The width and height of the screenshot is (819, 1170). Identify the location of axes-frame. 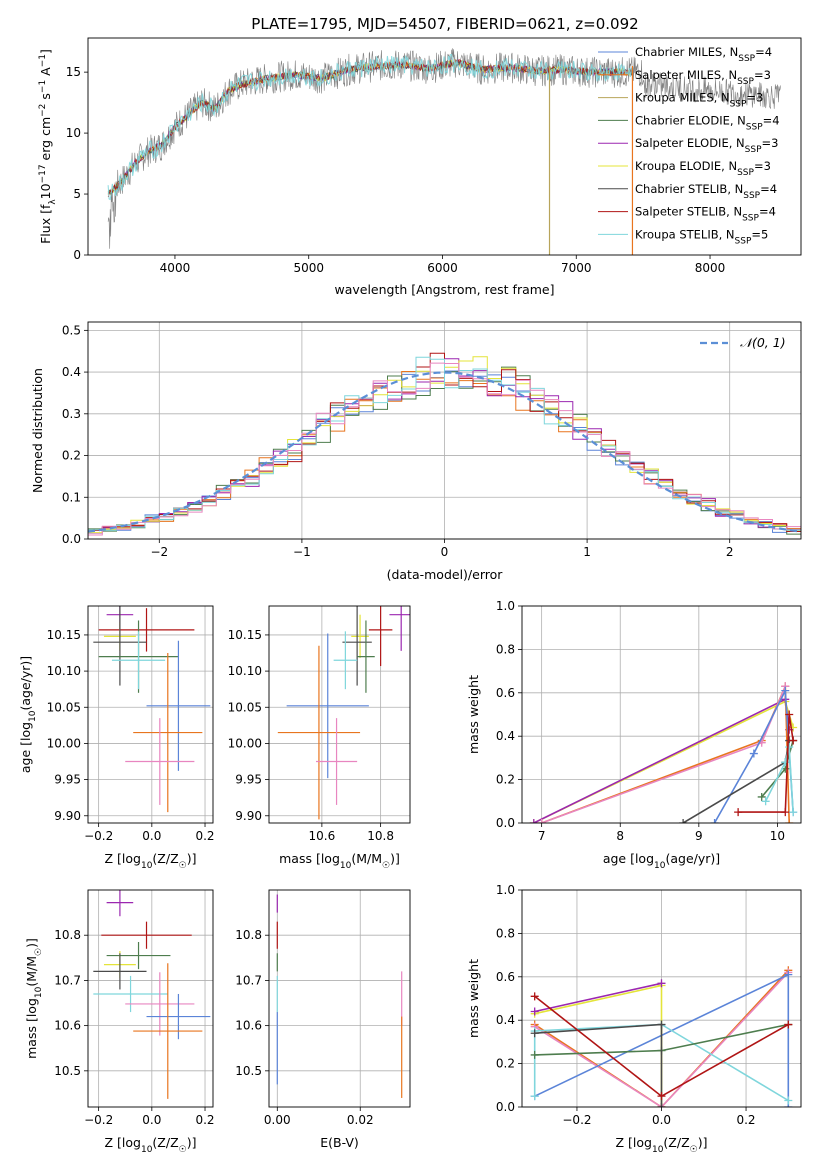
(661, 998).